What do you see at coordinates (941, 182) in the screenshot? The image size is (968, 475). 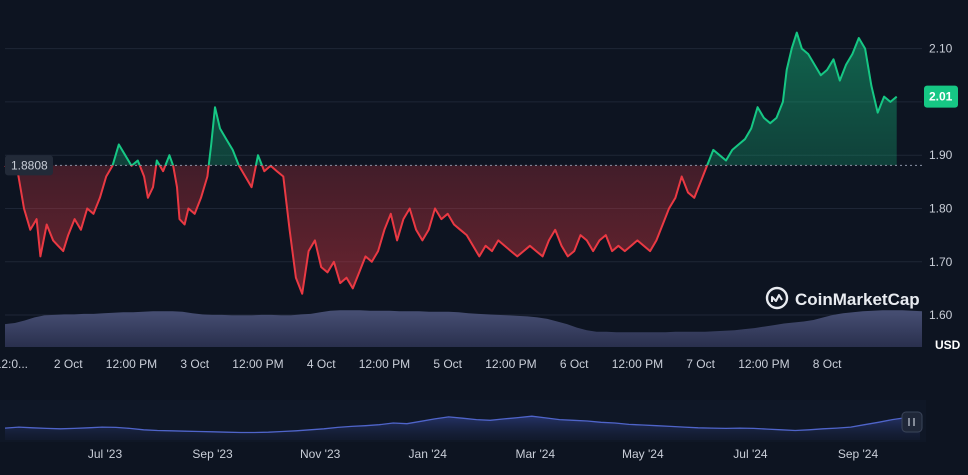 I see `y-axis-ticks: 1.60 1.70 1.80 1.90 2.10` at bounding box center [941, 182].